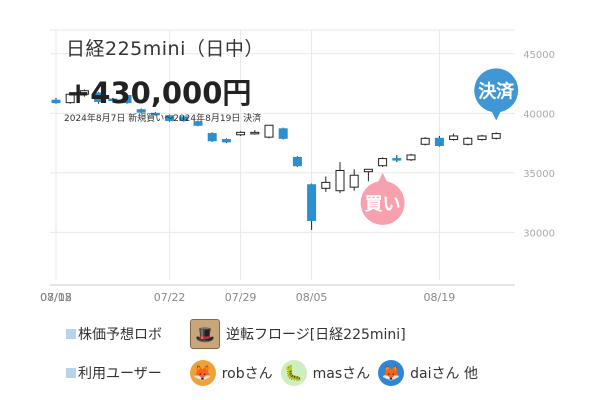  I want to click on robot-row: 株価予想ロボ 🎩 逆転フロージ[日経225mini], so click(236, 334).